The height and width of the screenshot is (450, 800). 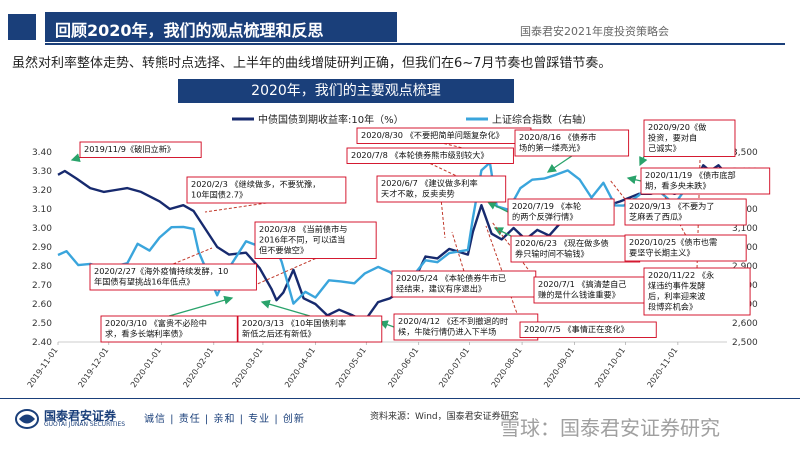 I want to click on y-left-tick-label: 3.40, so click(x=42, y=153).